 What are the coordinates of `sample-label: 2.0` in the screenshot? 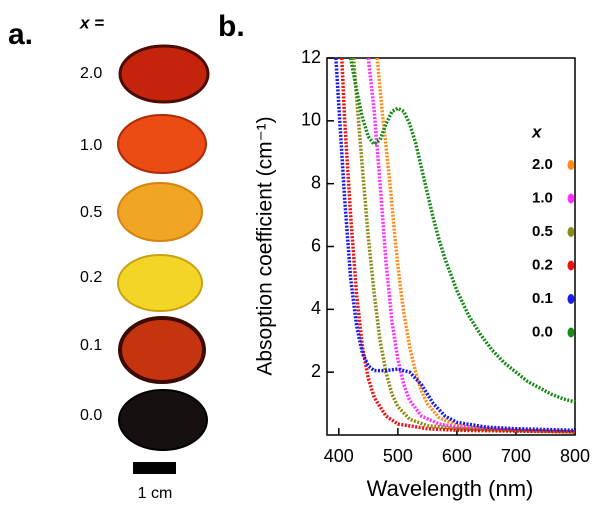 It's located at (91, 73).